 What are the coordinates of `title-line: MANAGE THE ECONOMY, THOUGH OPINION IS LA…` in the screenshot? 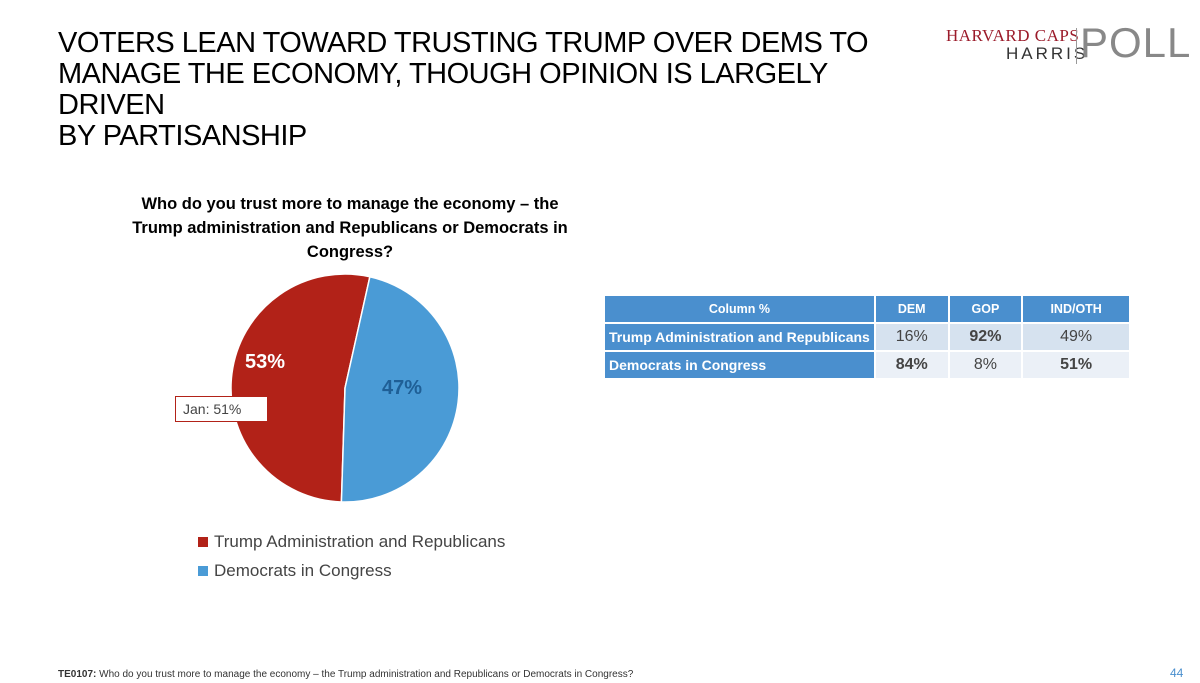 It's located at (443, 89).